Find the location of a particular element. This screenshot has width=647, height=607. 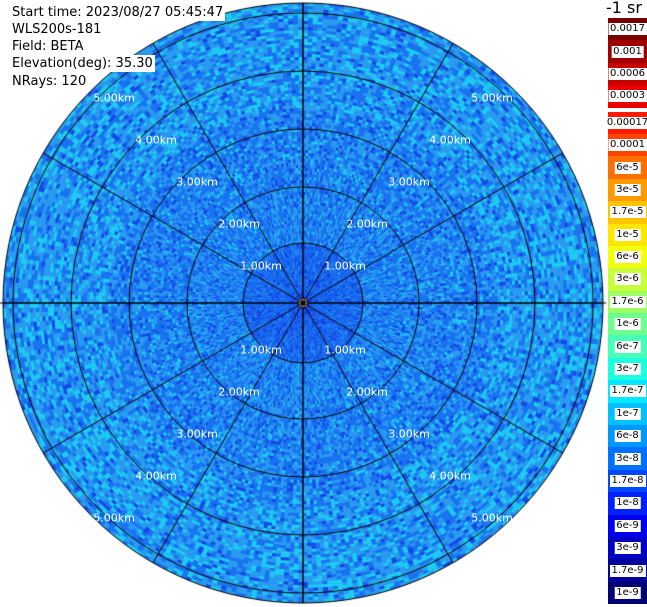

colorbar-tick-label: 0.001 is located at coordinates (627, 51).